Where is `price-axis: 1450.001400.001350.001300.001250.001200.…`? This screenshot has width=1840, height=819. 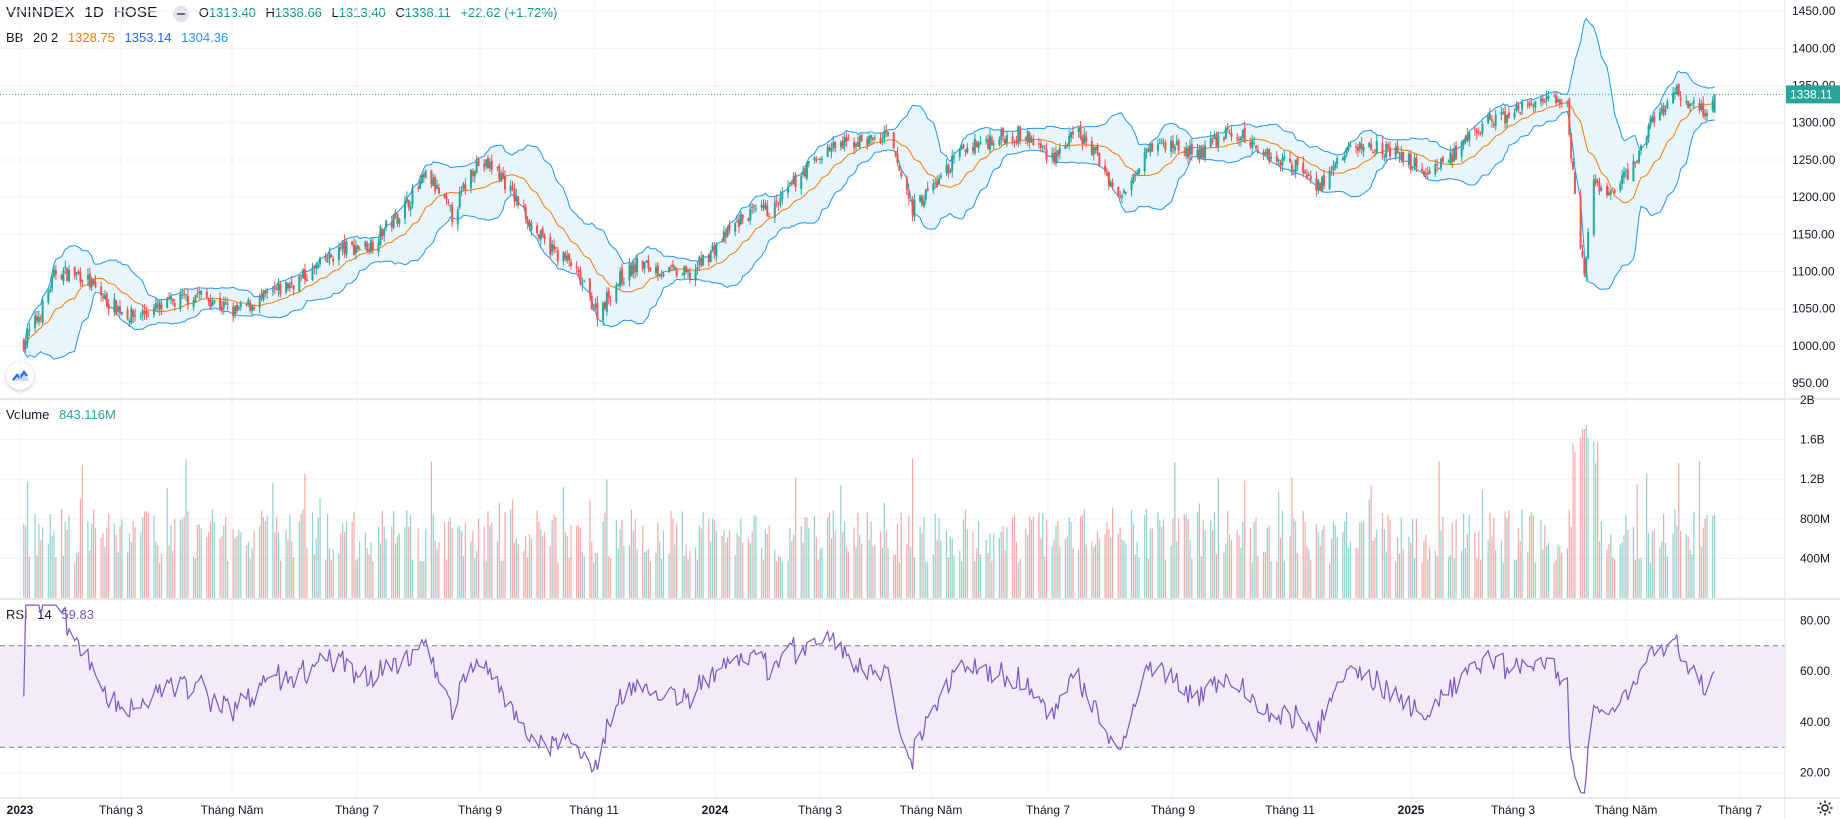
price-axis: 1450.001400.001350.001300.001250.001200.… is located at coordinates (1814, 197).